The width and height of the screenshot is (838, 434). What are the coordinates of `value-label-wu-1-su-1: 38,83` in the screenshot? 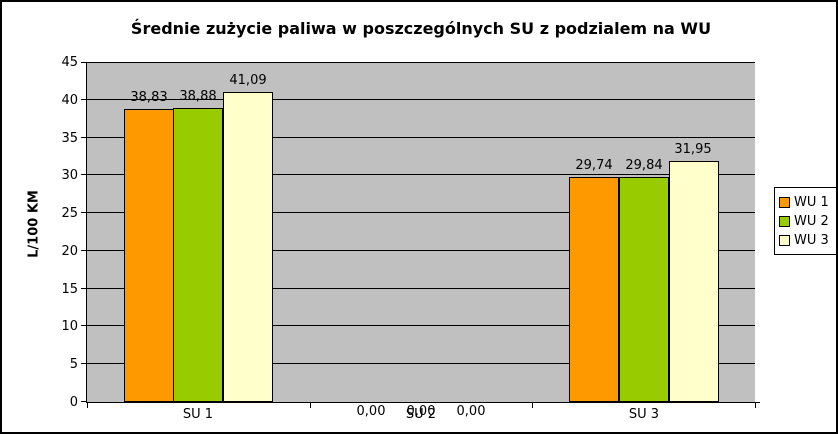 It's located at (149, 97).